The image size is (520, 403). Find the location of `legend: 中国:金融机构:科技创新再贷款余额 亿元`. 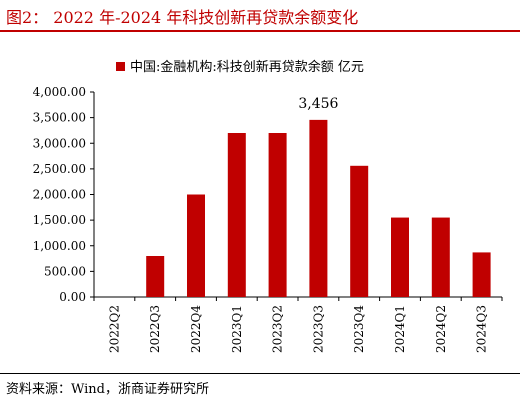

legend: 中国:金融机构:科技创新再贷款余额 亿元 is located at coordinates (240, 67).